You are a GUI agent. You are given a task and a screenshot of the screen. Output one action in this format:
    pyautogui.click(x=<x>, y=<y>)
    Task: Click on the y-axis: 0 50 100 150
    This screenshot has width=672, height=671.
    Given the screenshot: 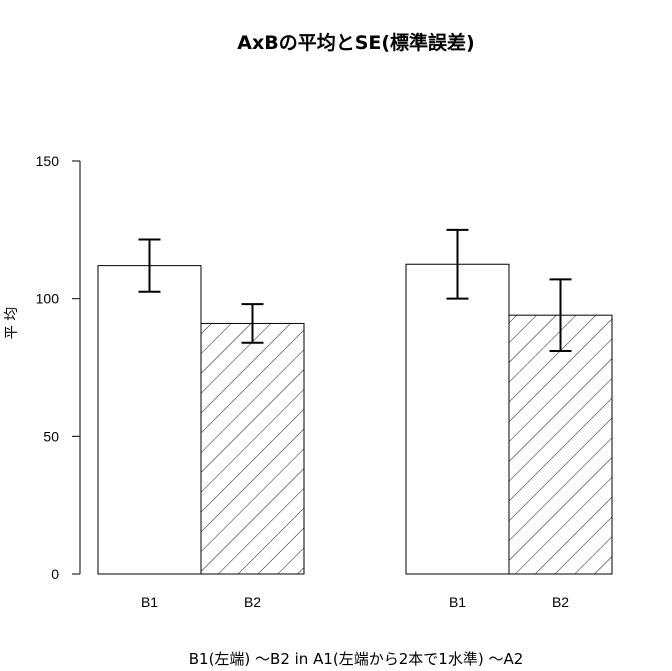 What is the action you would take?
    pyautogui.click(x=58, y=367)
    